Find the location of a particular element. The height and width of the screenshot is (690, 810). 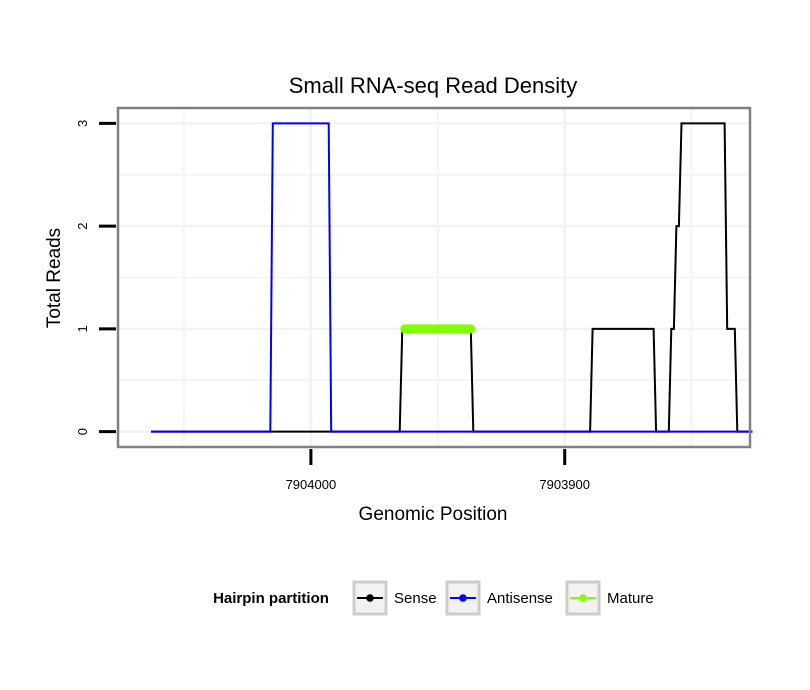

y-axis: 0 1 2 3 is located at coordinates (95, 277).